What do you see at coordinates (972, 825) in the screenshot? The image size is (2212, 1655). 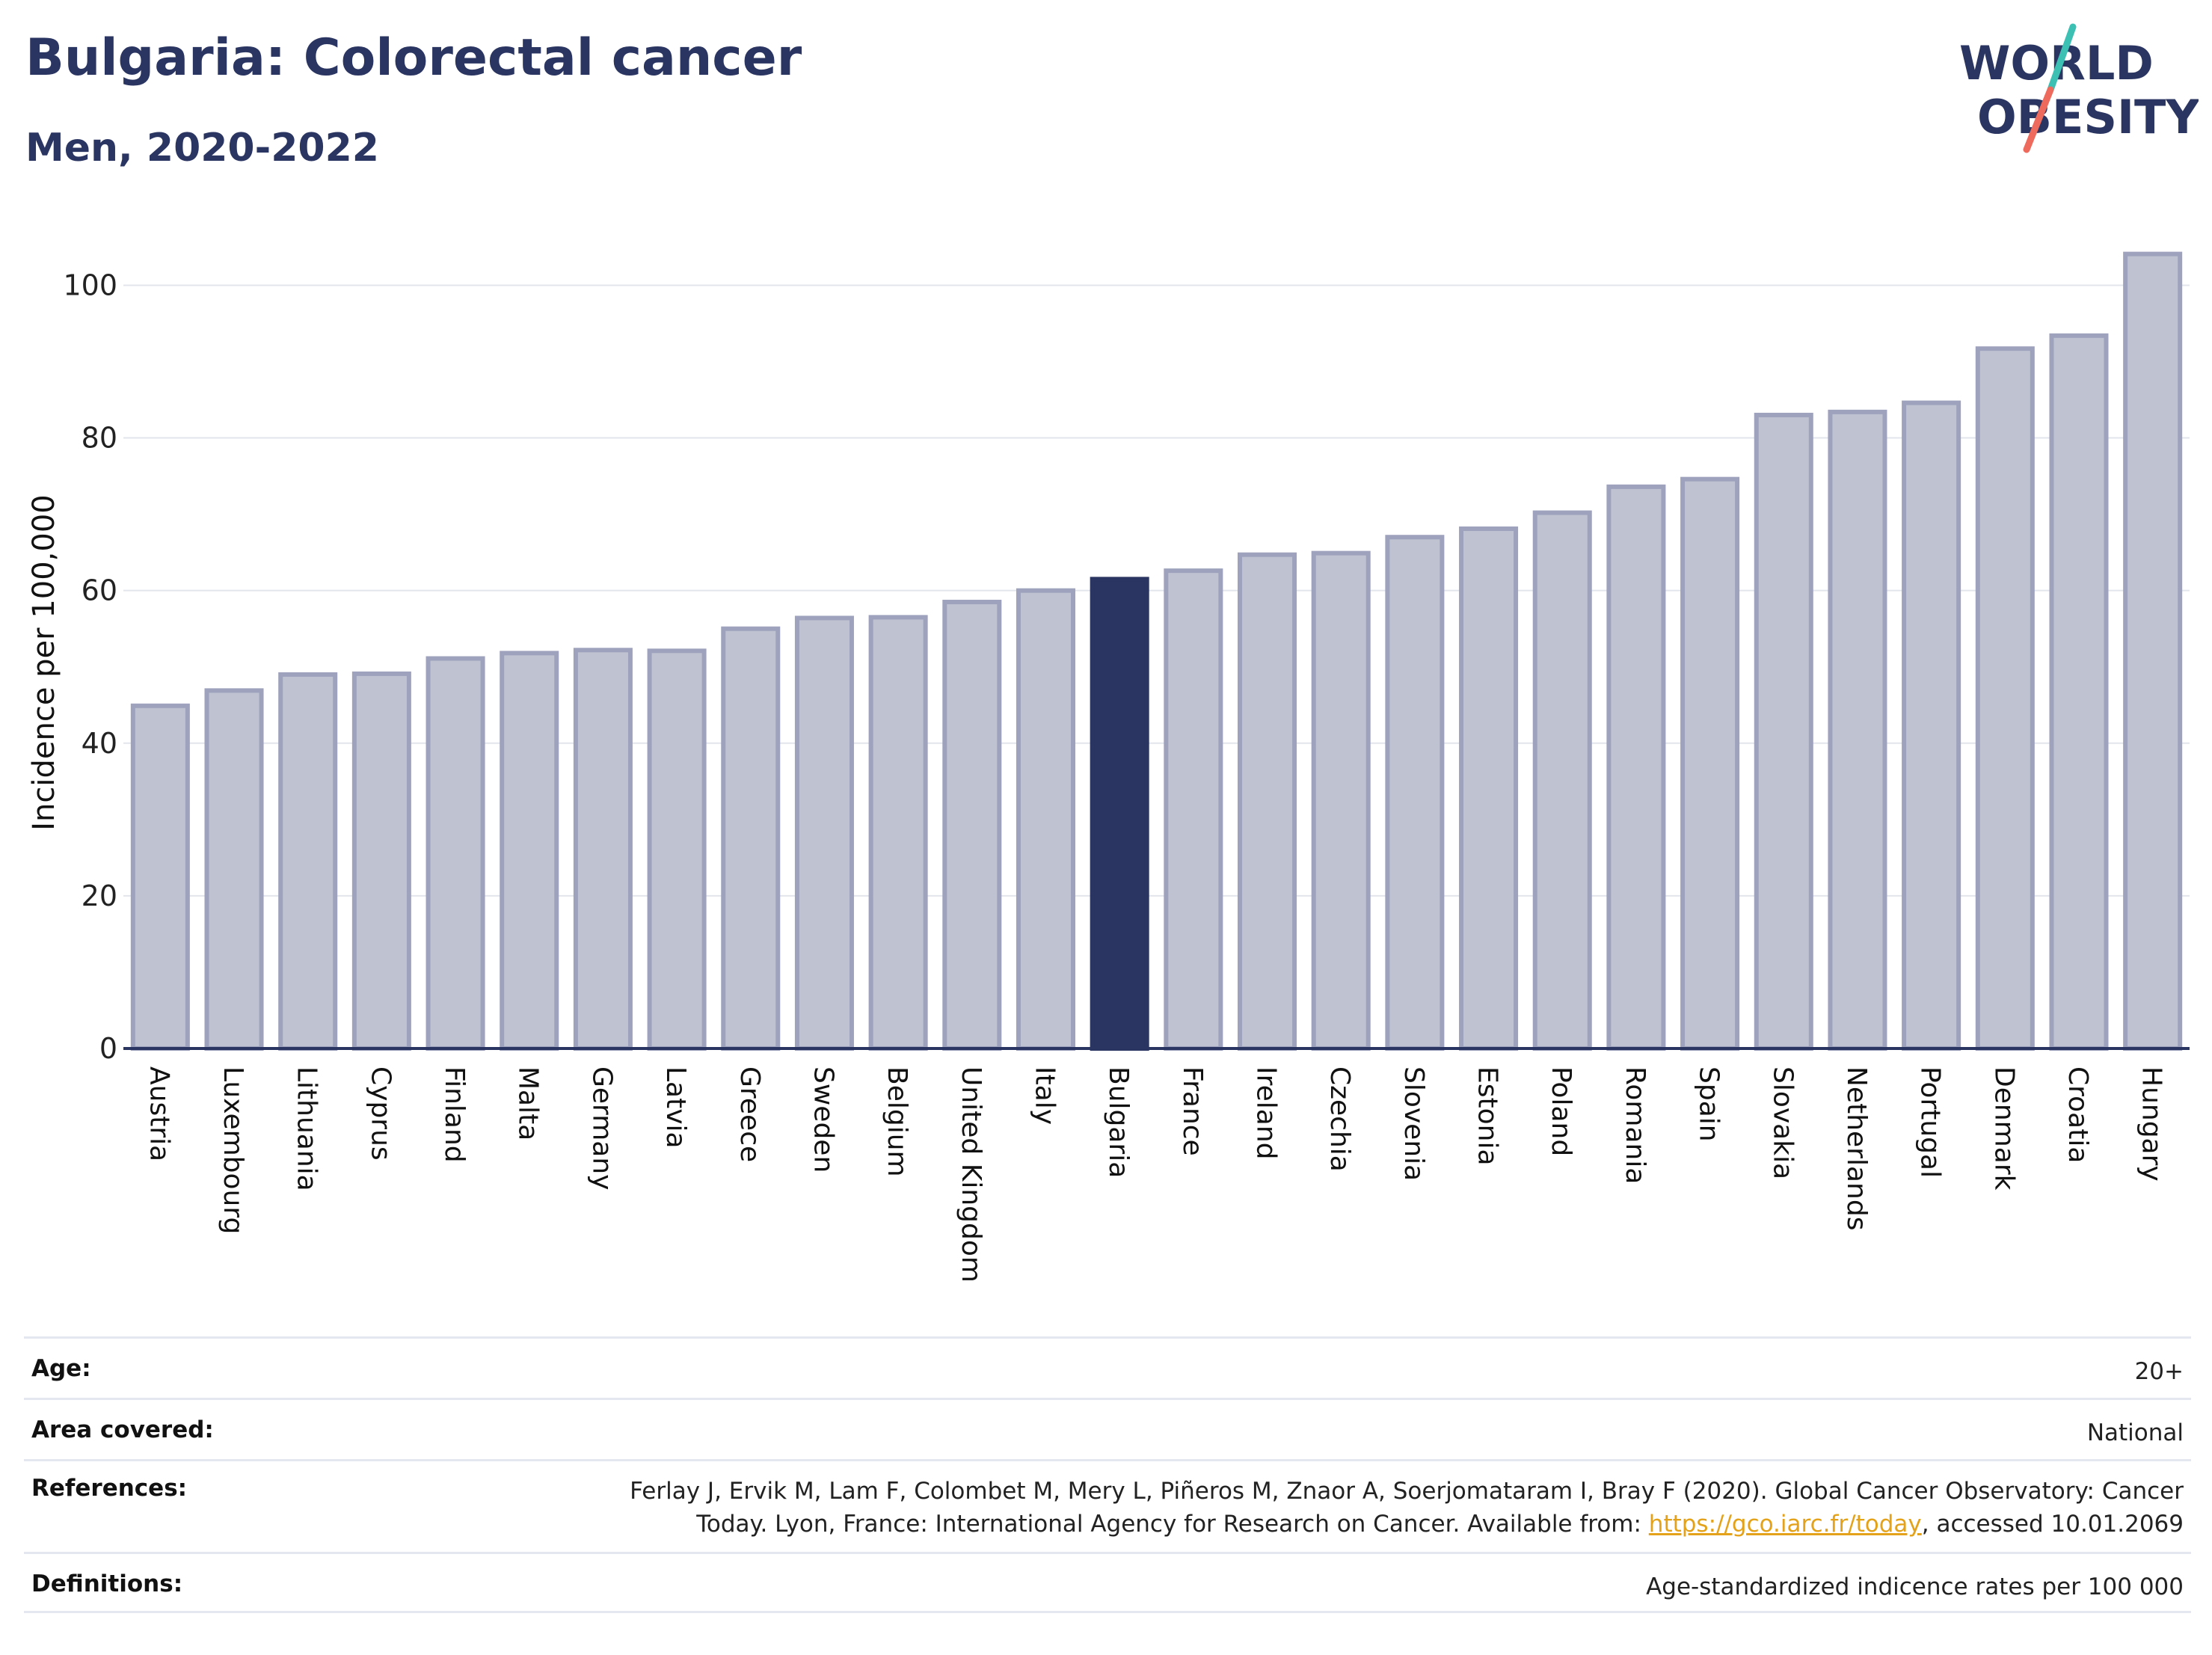 I see `bar-united-kingdom` at bounding box center [972, 825].